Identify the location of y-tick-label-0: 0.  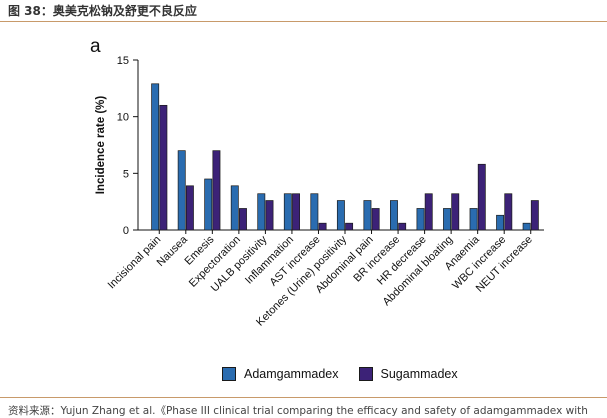
(126, 231).